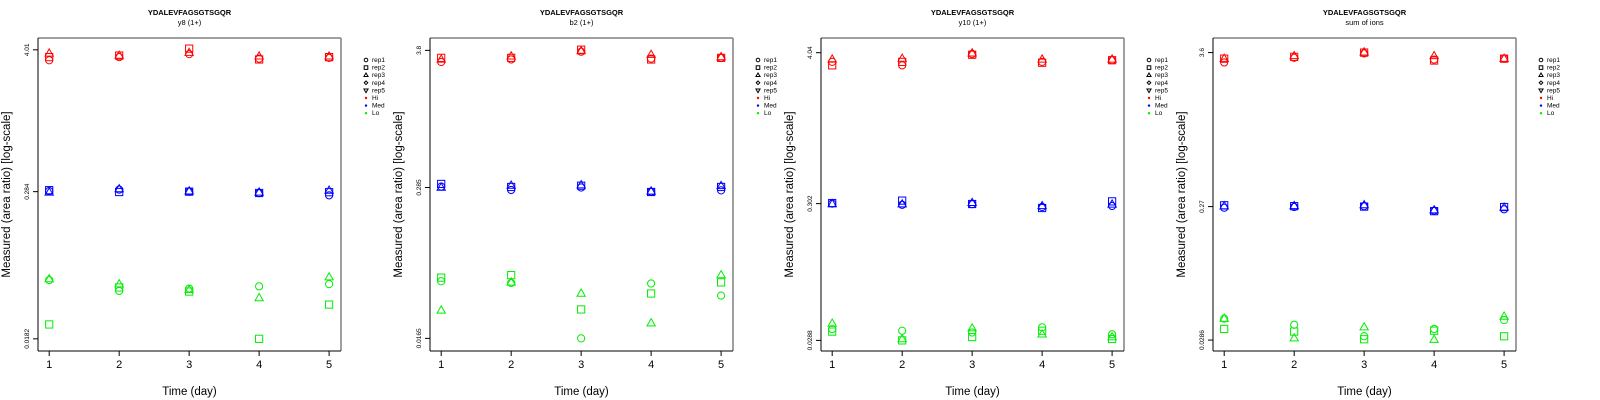 The width and height of the screenshot is (1600, 400). I want to click on chart-subtitle: y10 (1+), so click(973, 22).